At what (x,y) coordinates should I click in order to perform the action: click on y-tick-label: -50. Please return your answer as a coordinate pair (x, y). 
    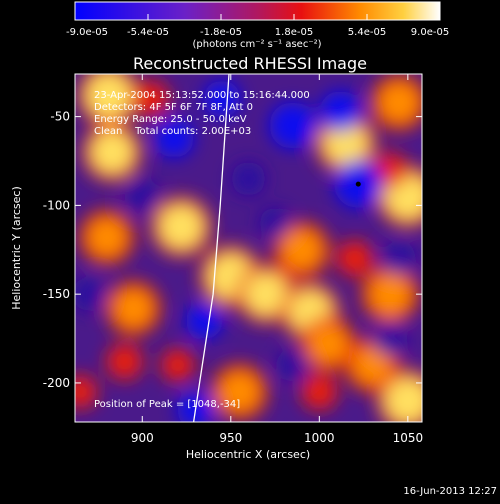
    Looking at the image, I should click on (60, 117).